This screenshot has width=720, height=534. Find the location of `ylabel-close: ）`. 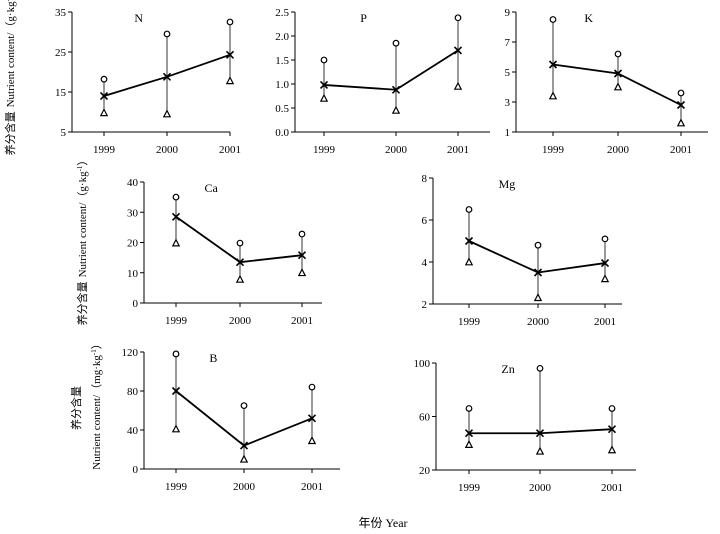

ylabel-close: ） is located at coordinates (96, 343).